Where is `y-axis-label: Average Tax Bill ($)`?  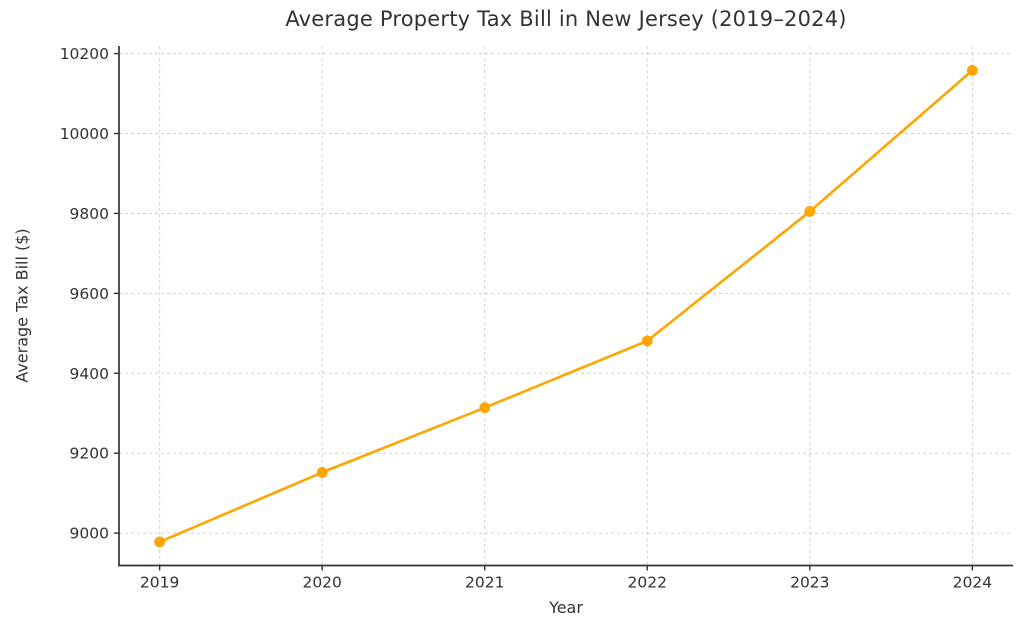 y-axis-label: Average Tax Bill ($) is located at coordinates (22, 305).